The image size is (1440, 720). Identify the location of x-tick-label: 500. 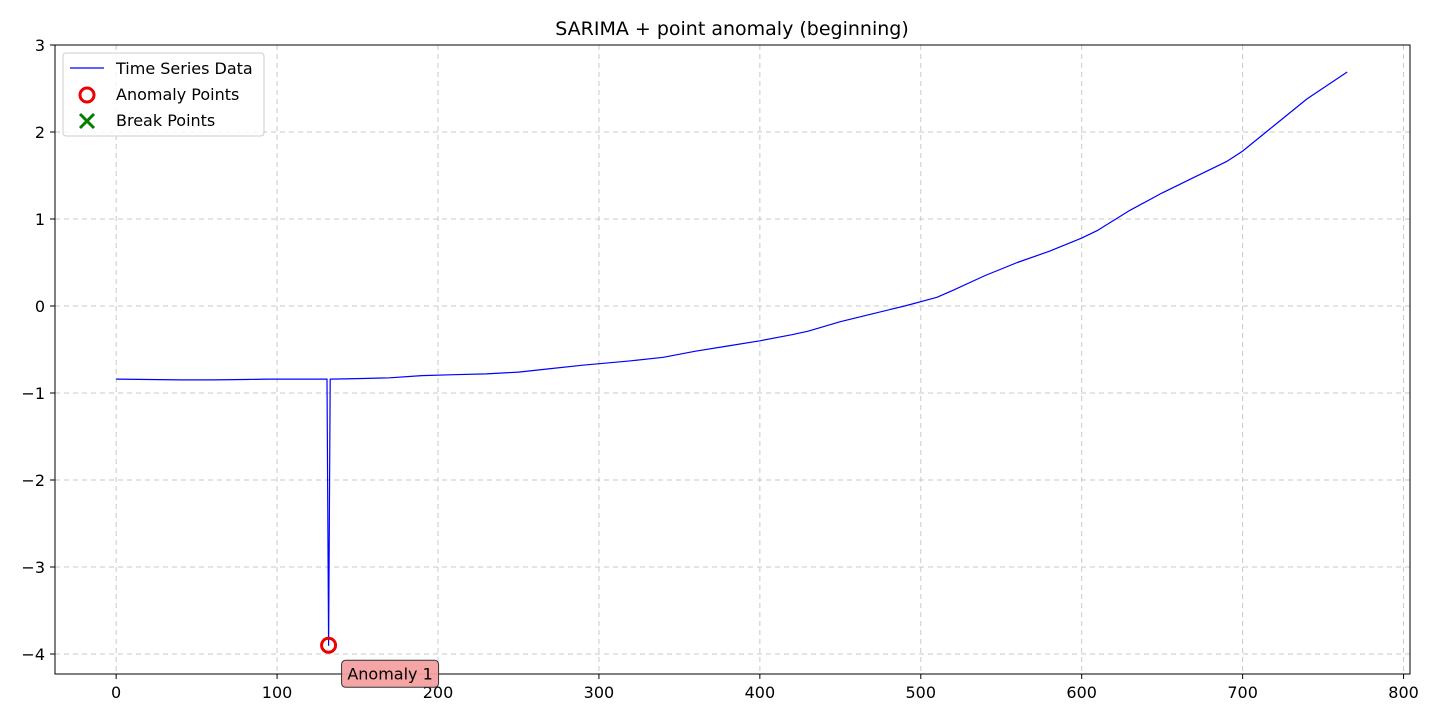
(921, 692).